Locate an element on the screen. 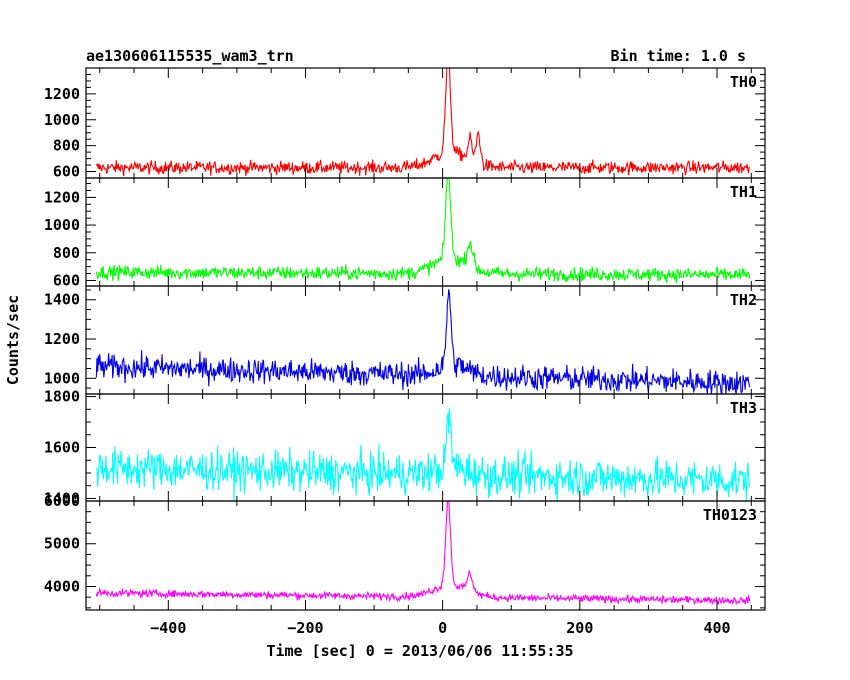 The image size is (850, 680). chart-title: ae130606115535_wam3_trn is located at coordinates (190, 56).